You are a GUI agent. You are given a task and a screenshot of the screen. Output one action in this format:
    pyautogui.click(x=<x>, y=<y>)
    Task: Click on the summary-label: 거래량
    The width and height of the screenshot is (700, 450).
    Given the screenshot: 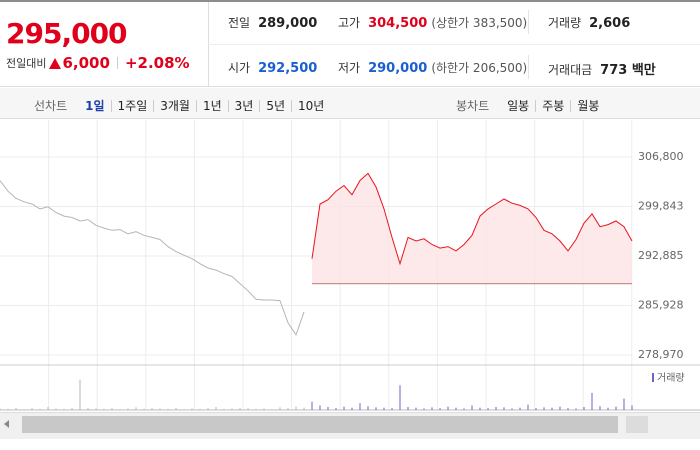 What is the action you would take?
    pyautogui.click(x=565, y=23)
    